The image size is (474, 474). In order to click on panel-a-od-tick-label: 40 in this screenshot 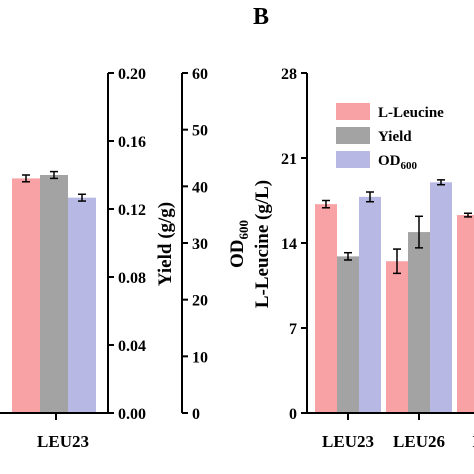, I will do `click(200, 187)`.